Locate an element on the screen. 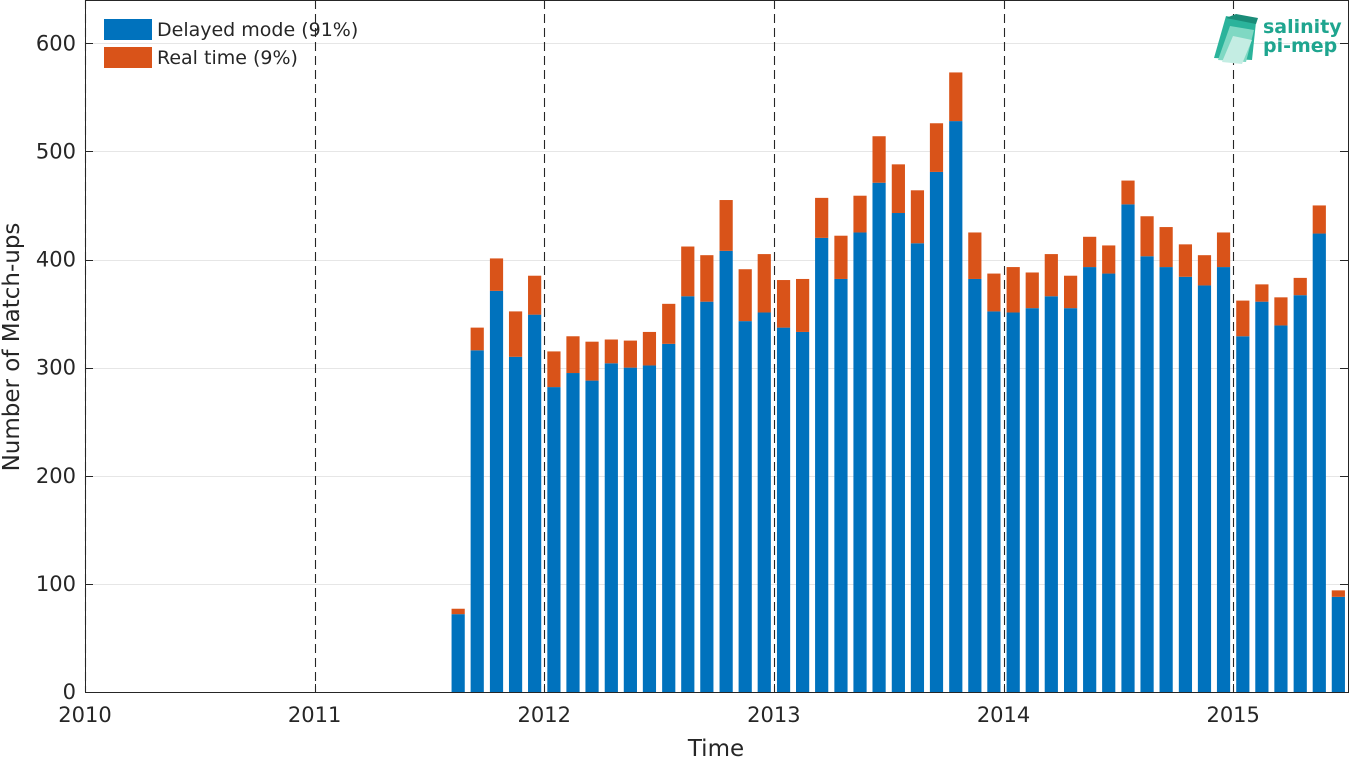  y-tick-label: 300 is located at coordinates (56, 368).